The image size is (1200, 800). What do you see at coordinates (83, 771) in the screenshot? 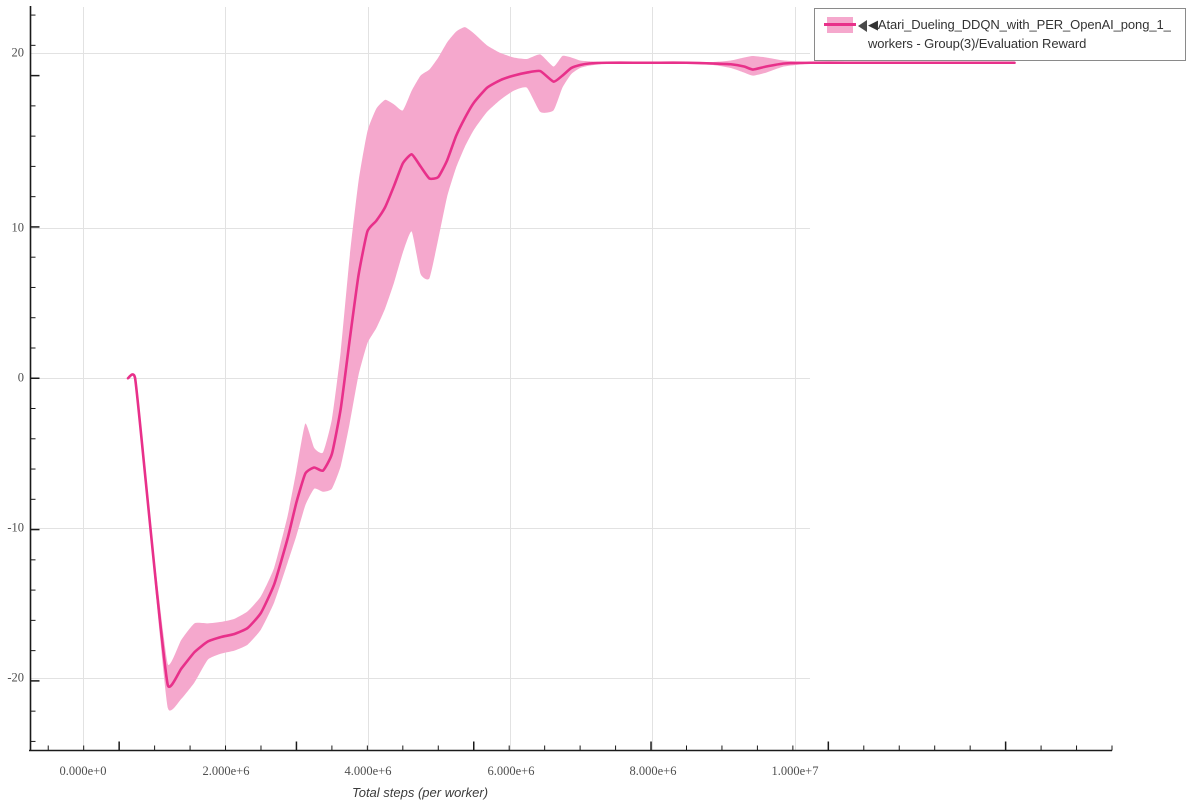
I see `x-tick-label-0: 0.000e+0` at bounding box center [83, 771].